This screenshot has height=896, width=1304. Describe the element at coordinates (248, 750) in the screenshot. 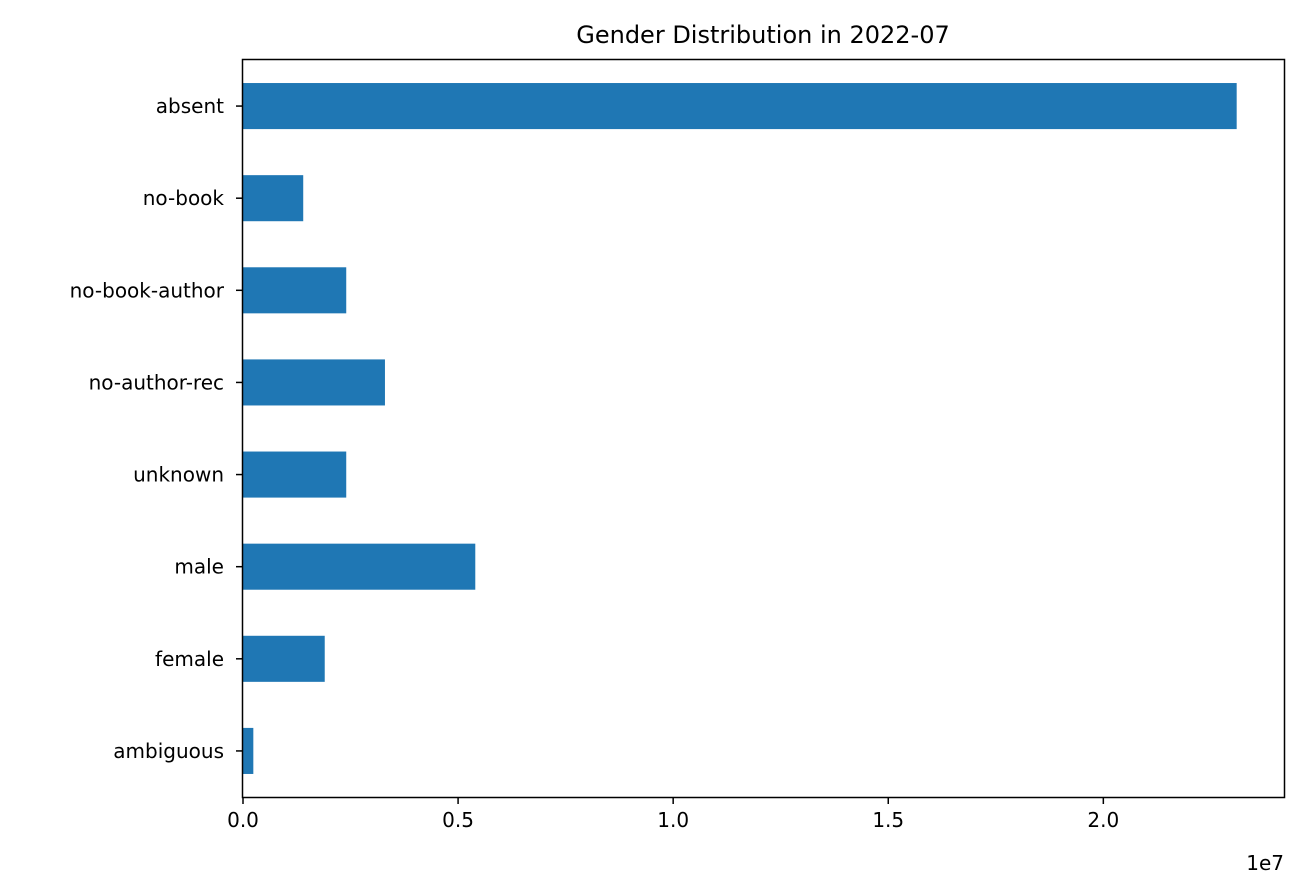

I see `bar-ambiguous` at that location.